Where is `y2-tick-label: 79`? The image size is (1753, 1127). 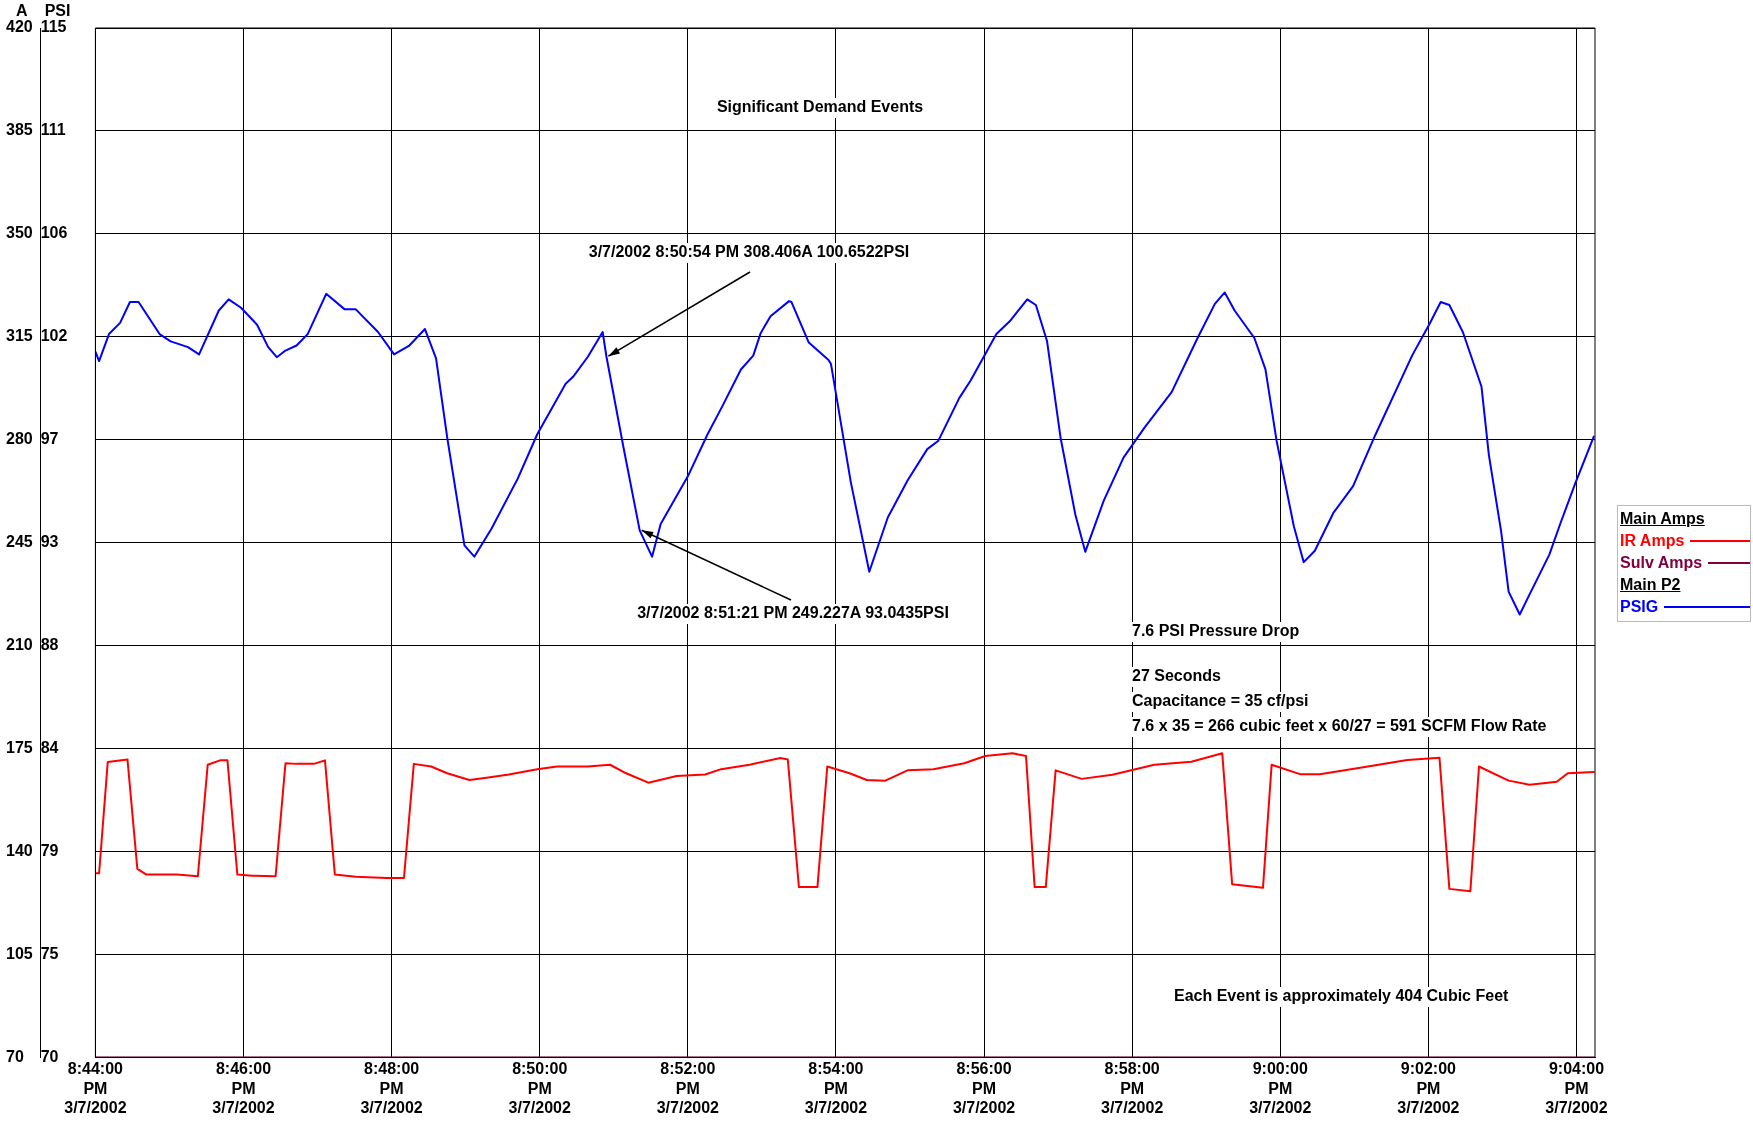
y2-tick-label: 79 is located at coordinates (49, 850).